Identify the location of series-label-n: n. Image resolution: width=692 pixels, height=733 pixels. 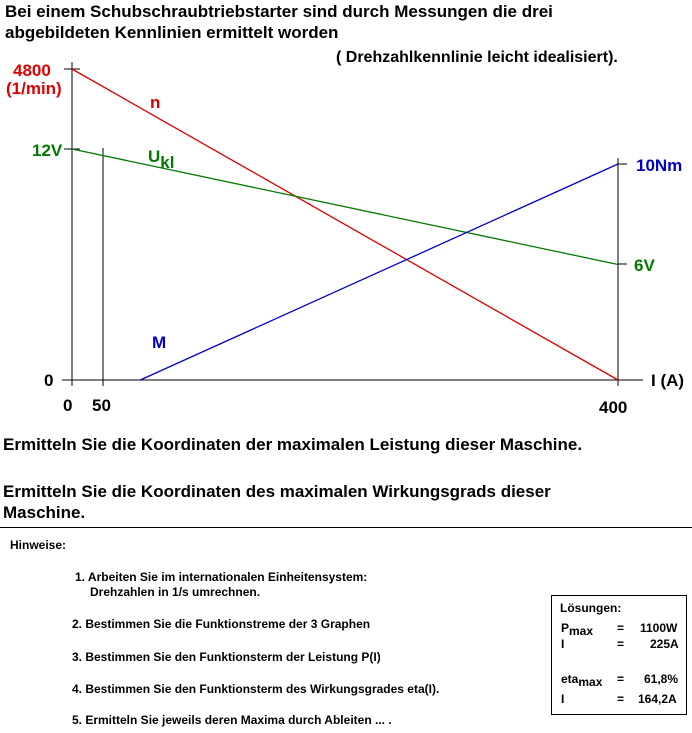
(155, 102).